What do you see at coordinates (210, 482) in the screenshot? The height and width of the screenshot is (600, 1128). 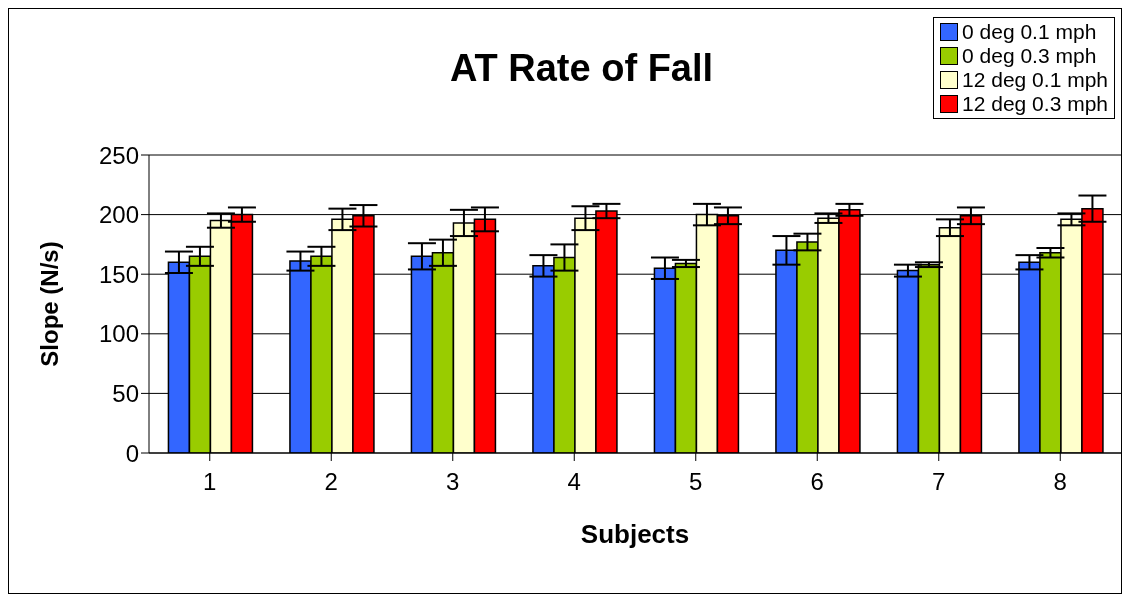 I see `x-tick-label: 1` at bounding box center [210, 482].